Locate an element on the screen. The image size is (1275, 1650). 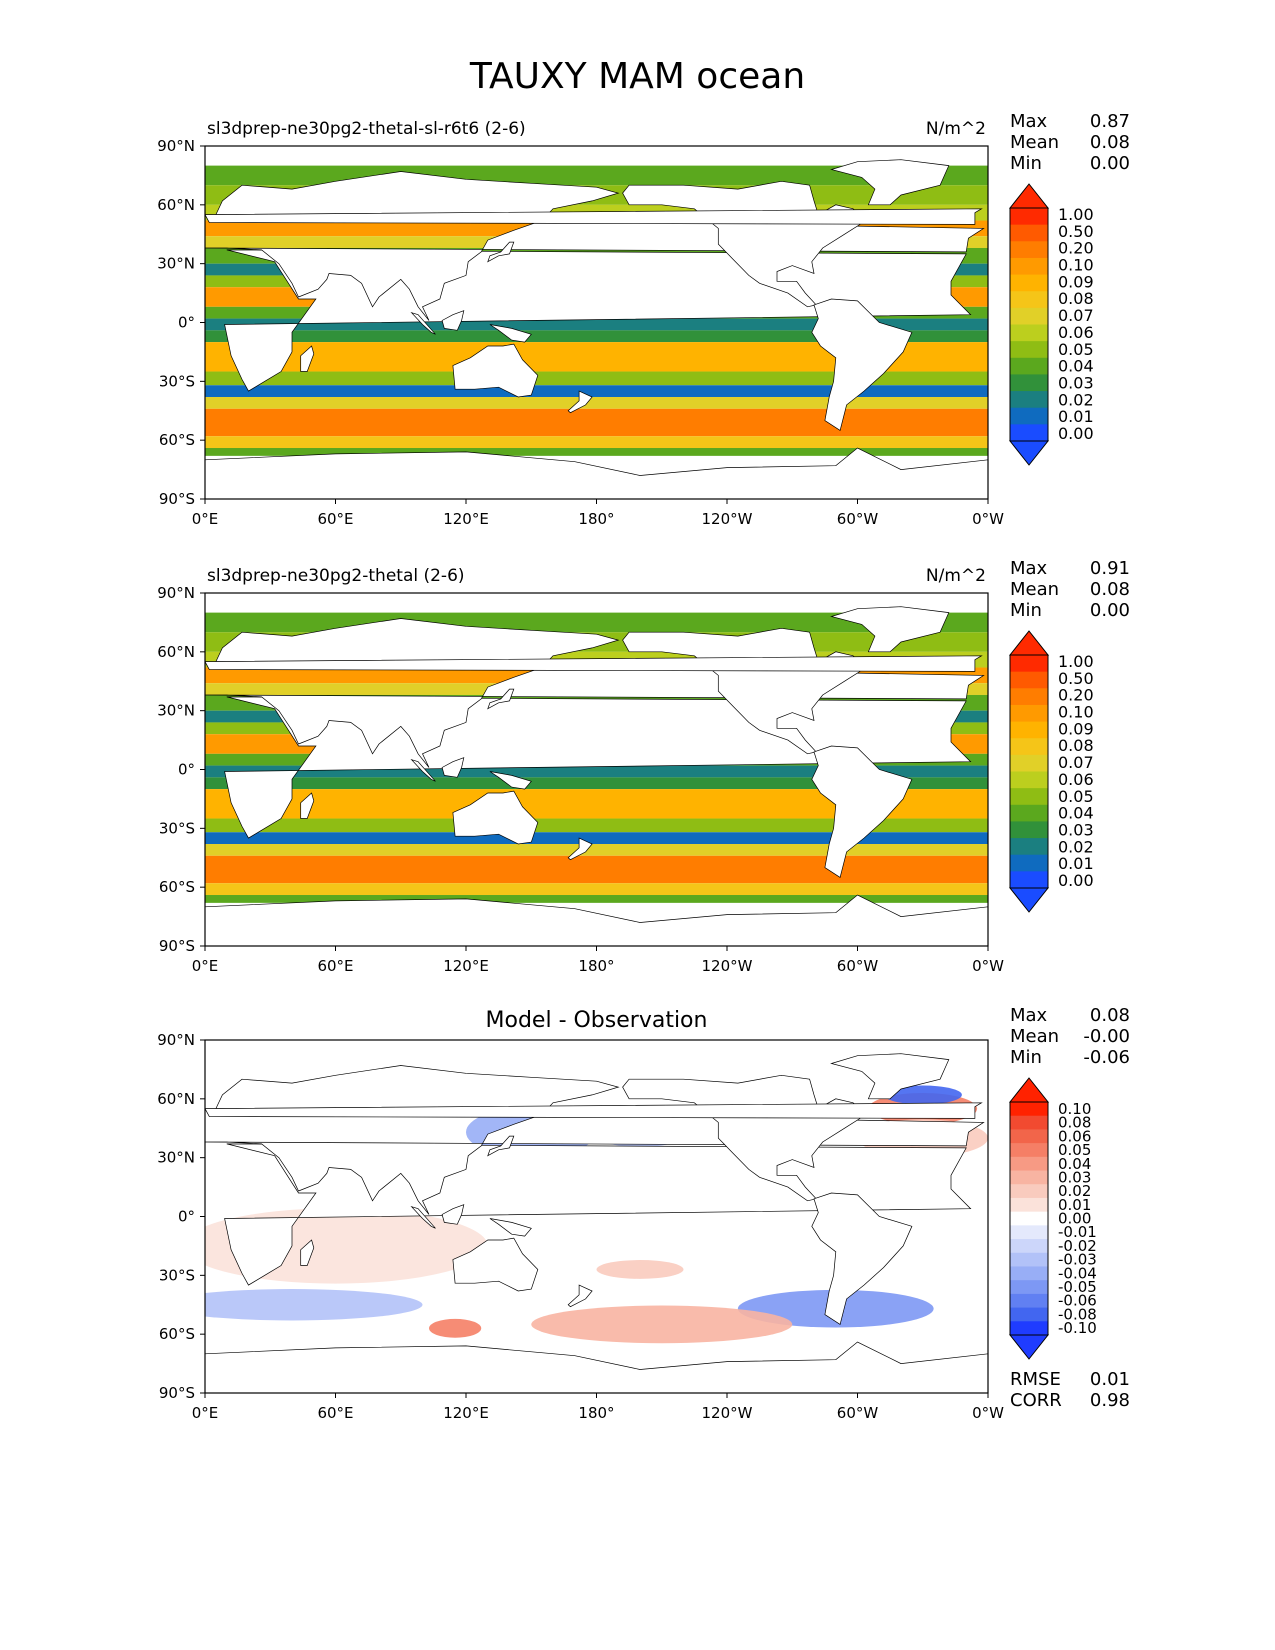
colorbar-label: 1.00 is located at coordinates (1076, 214).